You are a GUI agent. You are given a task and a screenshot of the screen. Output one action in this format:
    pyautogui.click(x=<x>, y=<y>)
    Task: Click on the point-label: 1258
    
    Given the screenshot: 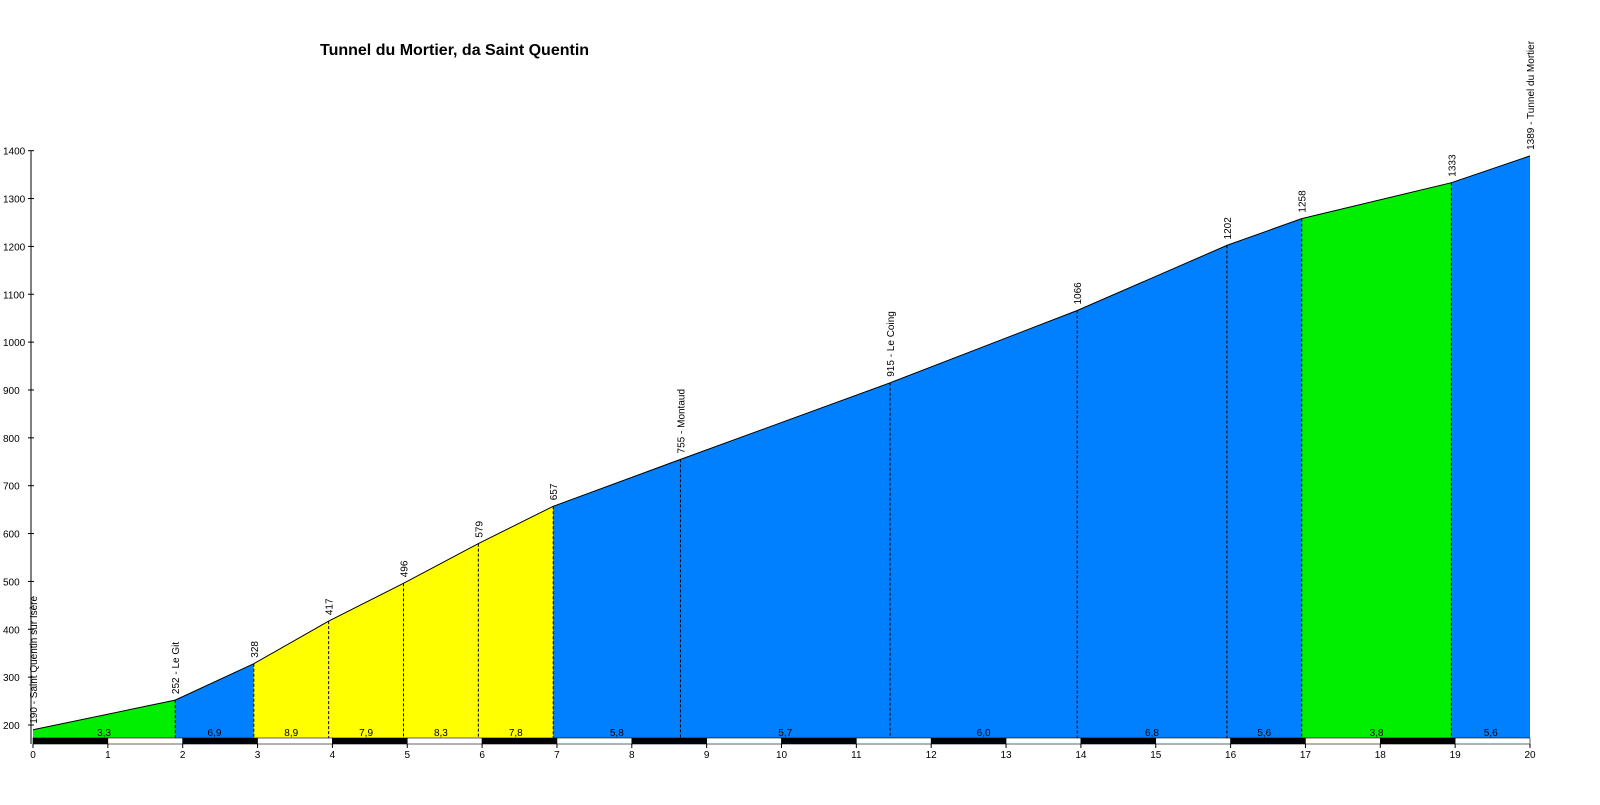 What is the action you would take?
    pyautogui.click(x=1303, y=201)
    